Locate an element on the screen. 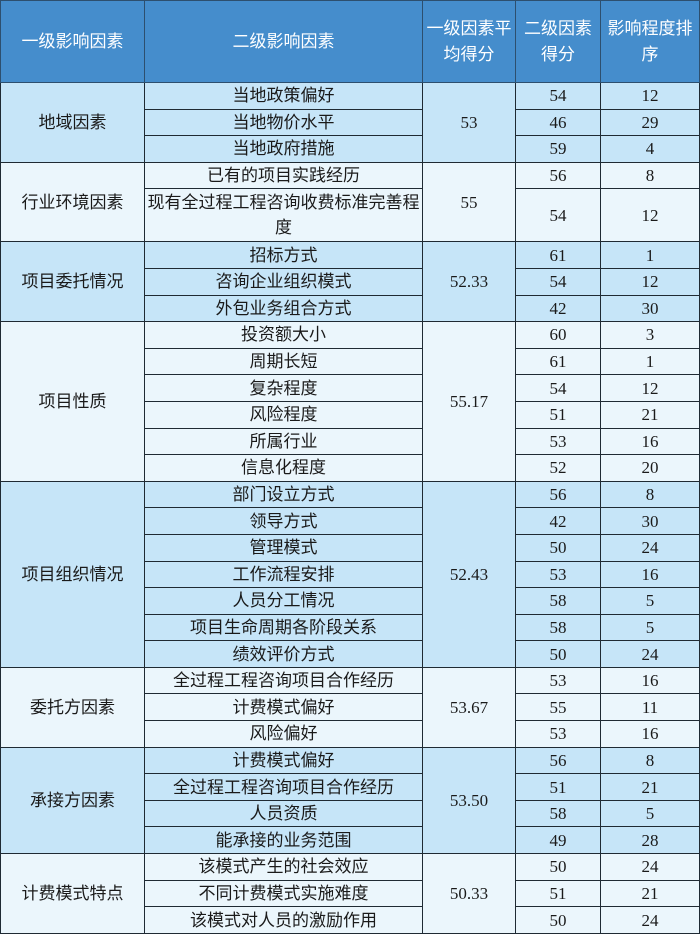  table-row: 外包业务组合方式 42 30 is located at coordinates (350, 308).